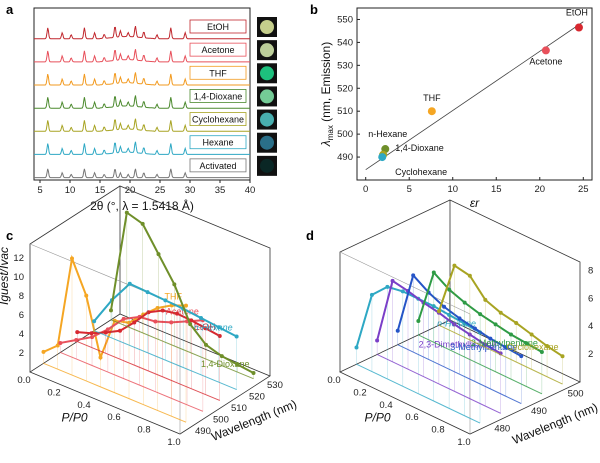  What do you see at coordinates (590, 298) in the screenshot?
I see `y-tick-label: 6` at bounding box center [590, 298].